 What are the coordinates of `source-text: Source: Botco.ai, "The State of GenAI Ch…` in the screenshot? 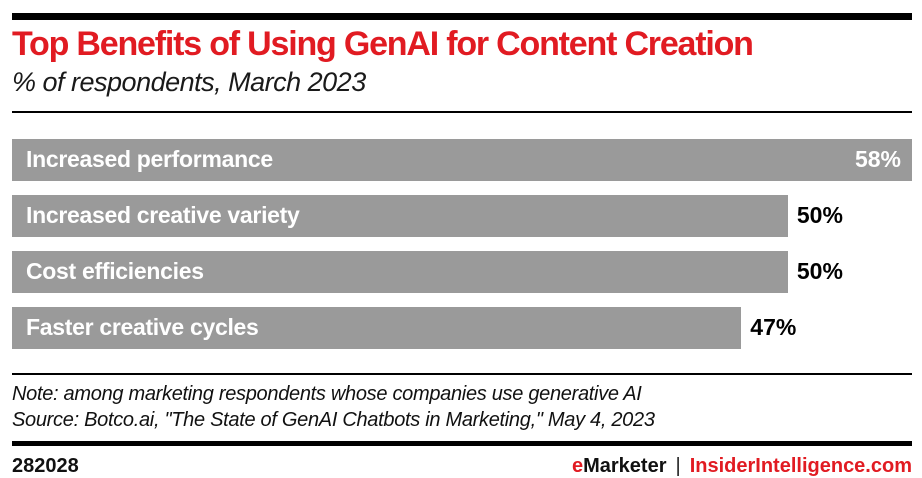 It's located at (333, 419).